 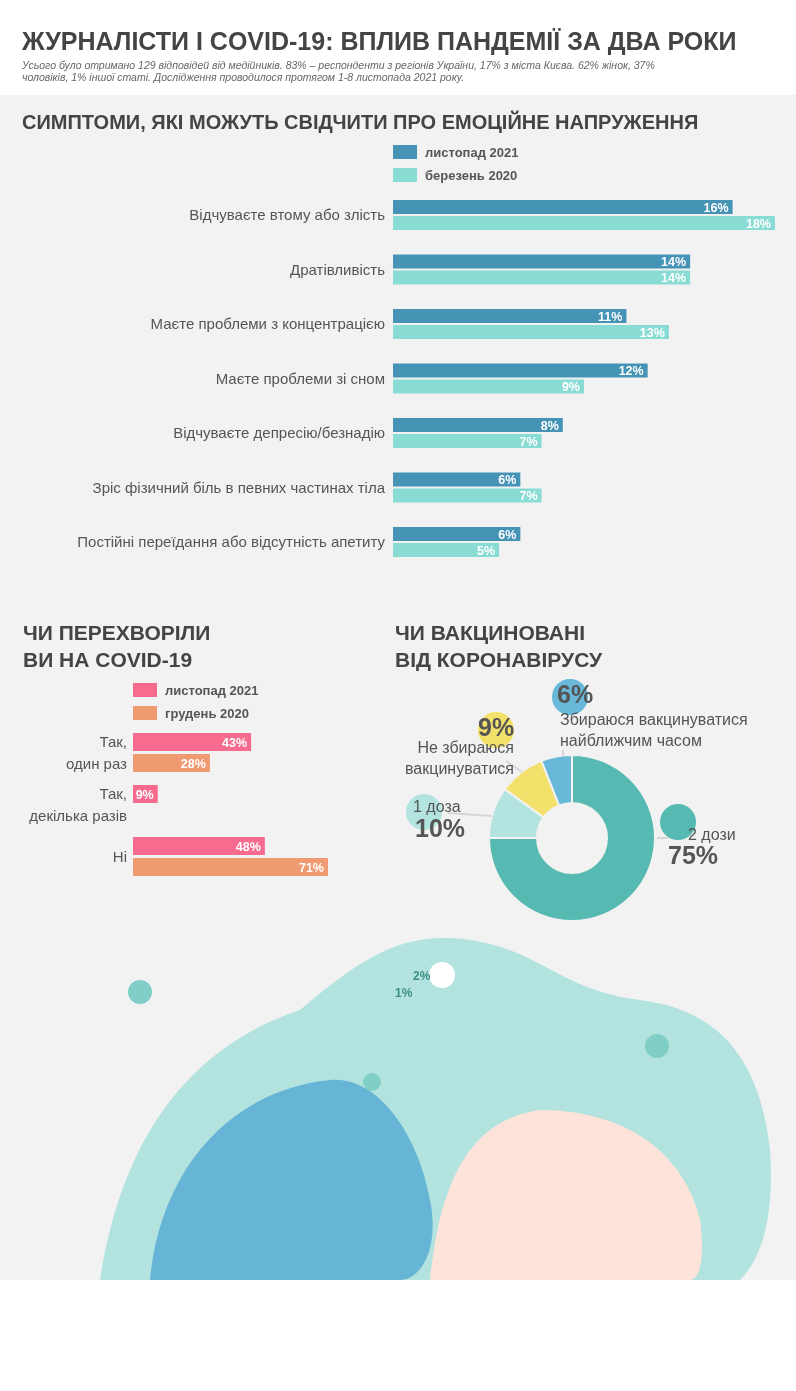 I want to click on data-label: 5%, so click(x=486, y=550).